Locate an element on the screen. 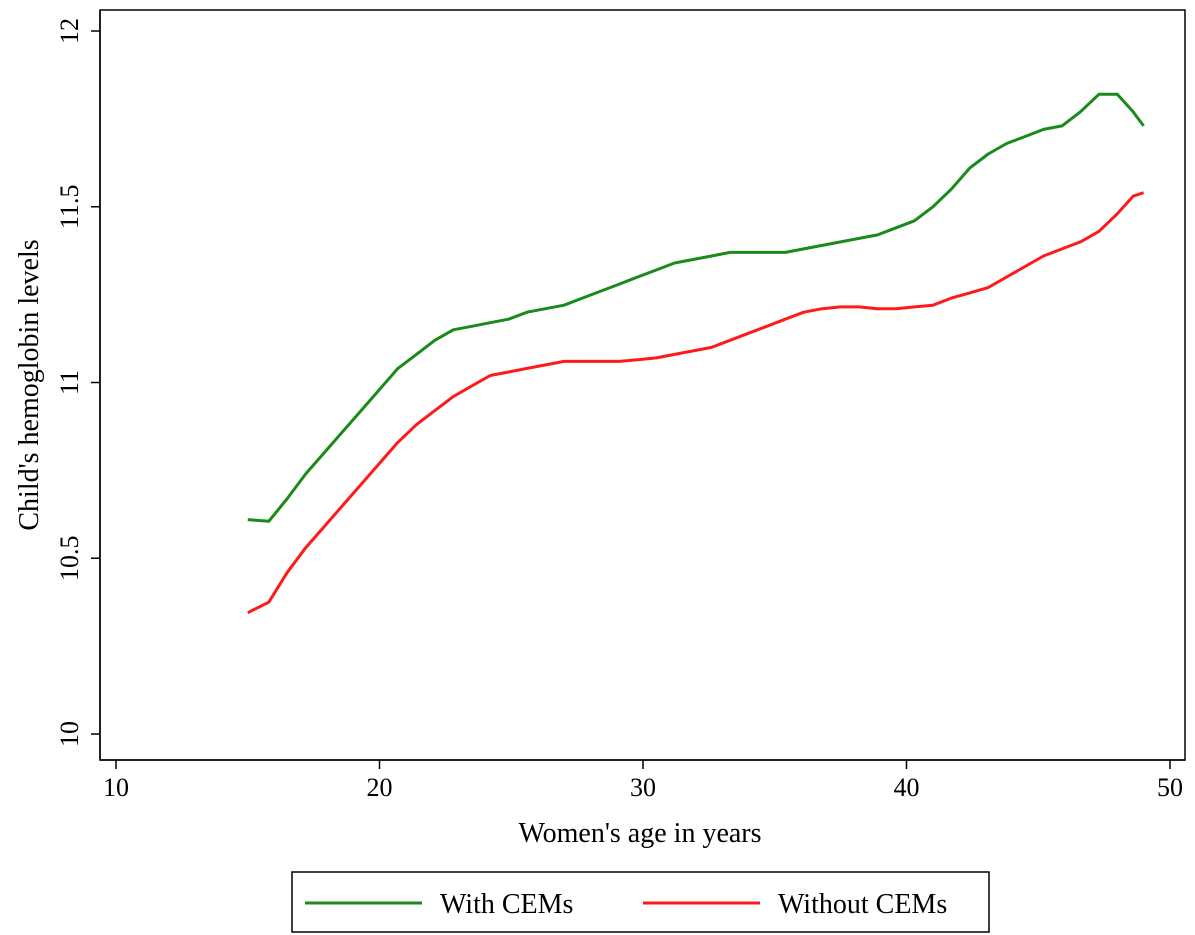 Image resolution: width=1195 pixels, height=935 pixels. x-ticks: 10 20 30 40 50 is located at coordinates (643, 781).